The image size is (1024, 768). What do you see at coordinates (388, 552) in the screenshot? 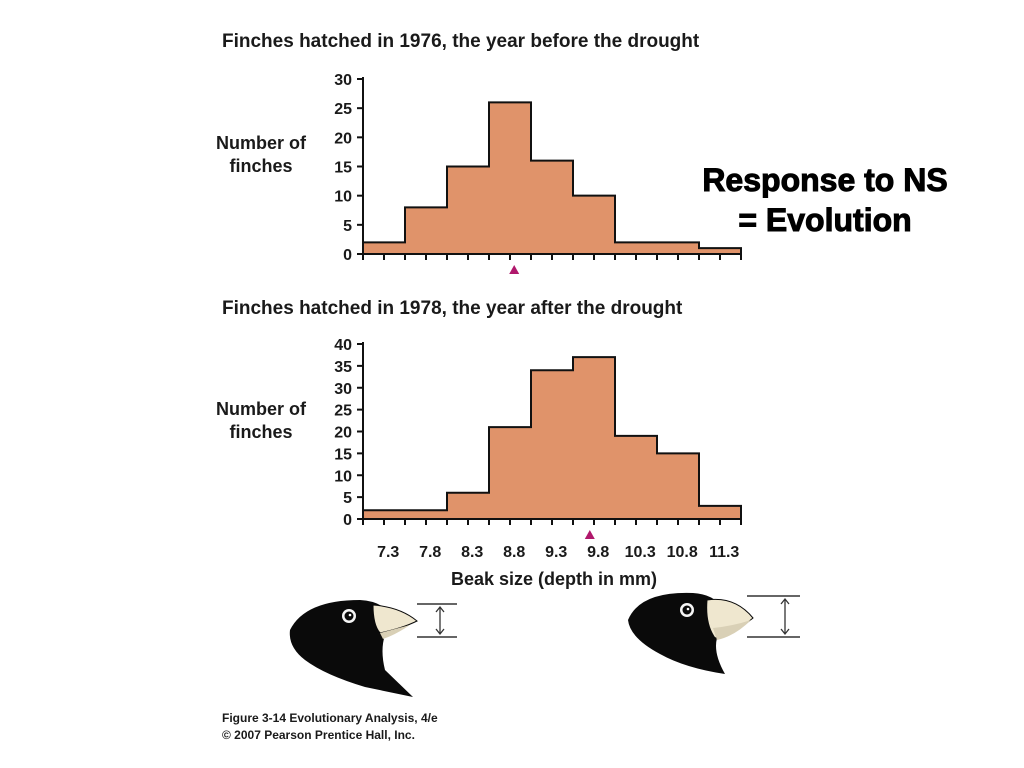
I see `x-tick-label: 7.3` at bounding box center [388, 552].